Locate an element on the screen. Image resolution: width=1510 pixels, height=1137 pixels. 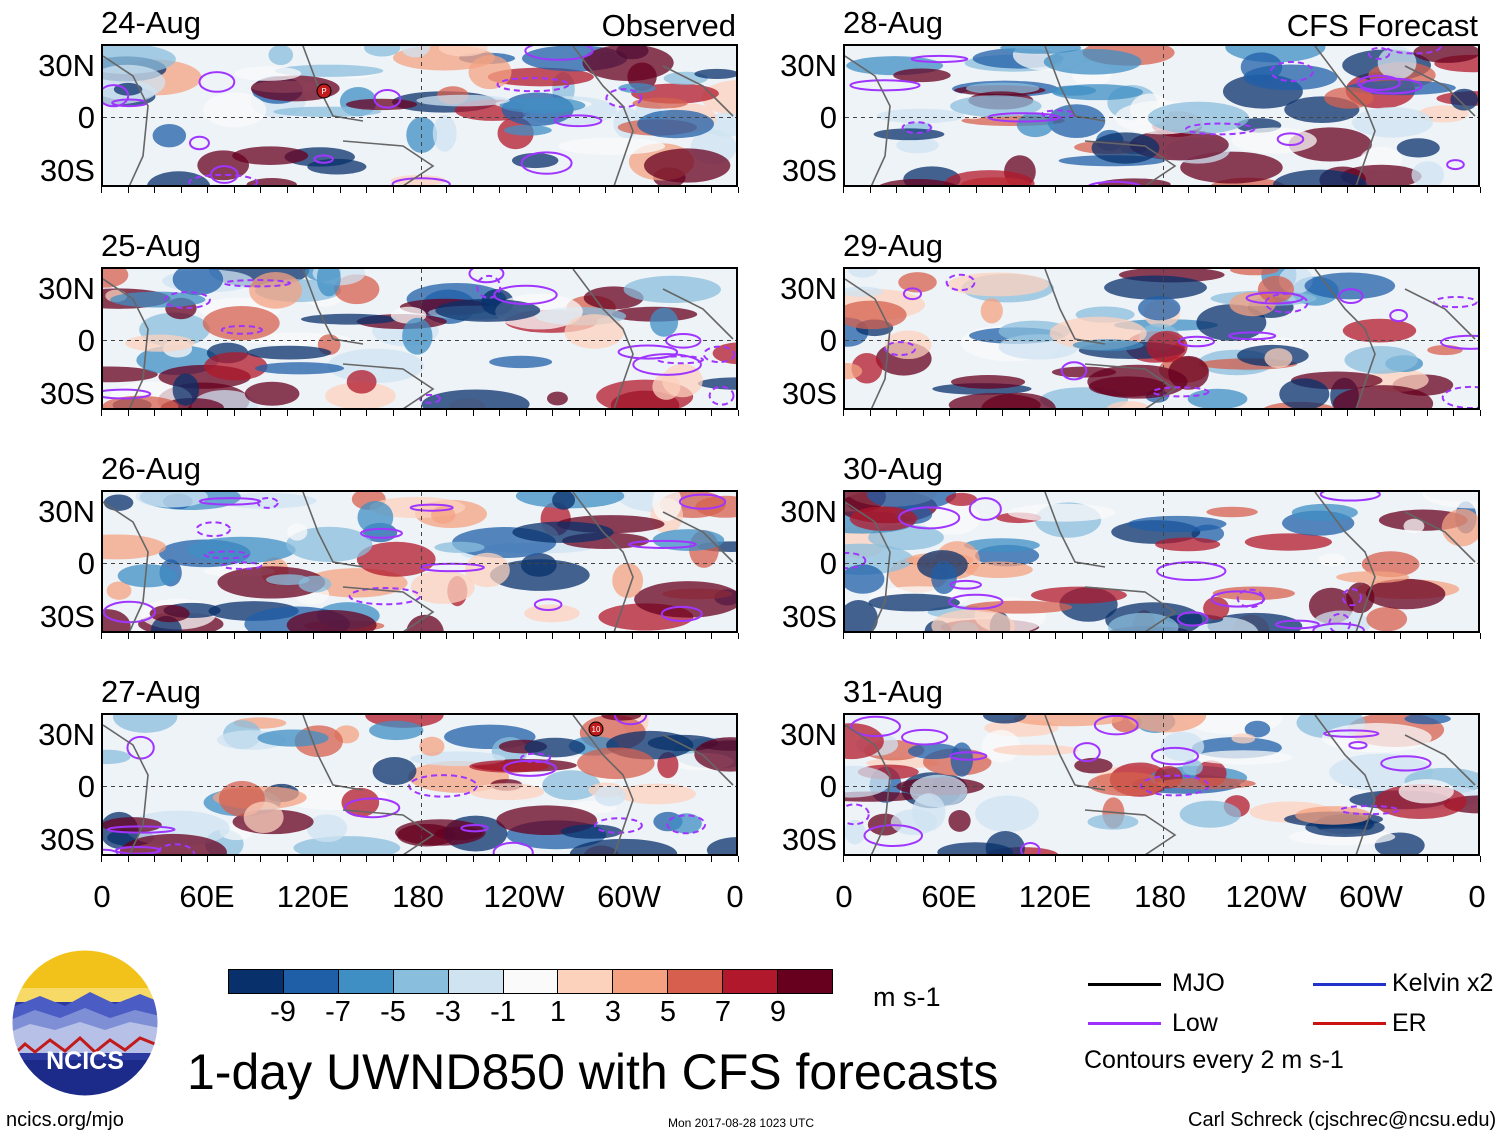
colorbar-tick-label: 3 is located at coordinates (613, 1012).